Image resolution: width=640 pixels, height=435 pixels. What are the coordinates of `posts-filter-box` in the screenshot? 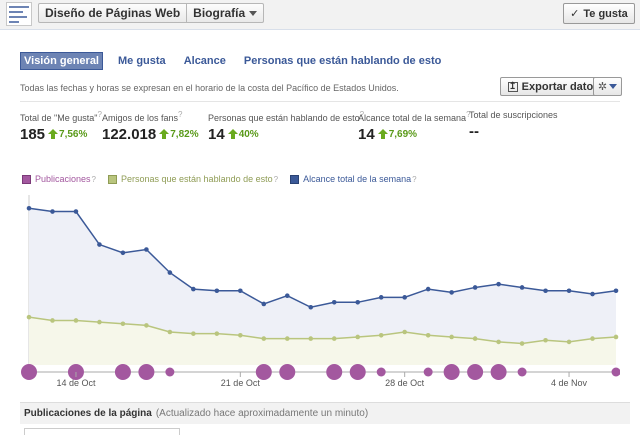 It's located at (102, 431).